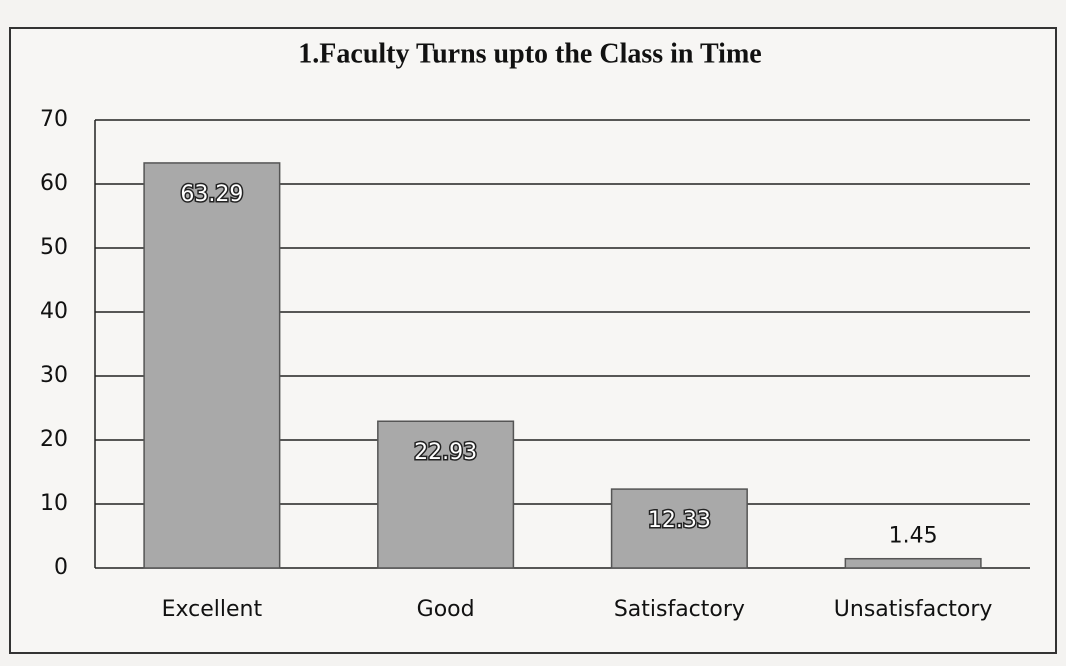 This screenshot has height=666, width=1066. Describe the element at coordinates (54, 247) in the screenshot. I see `y-tick-label: 50` at that location.